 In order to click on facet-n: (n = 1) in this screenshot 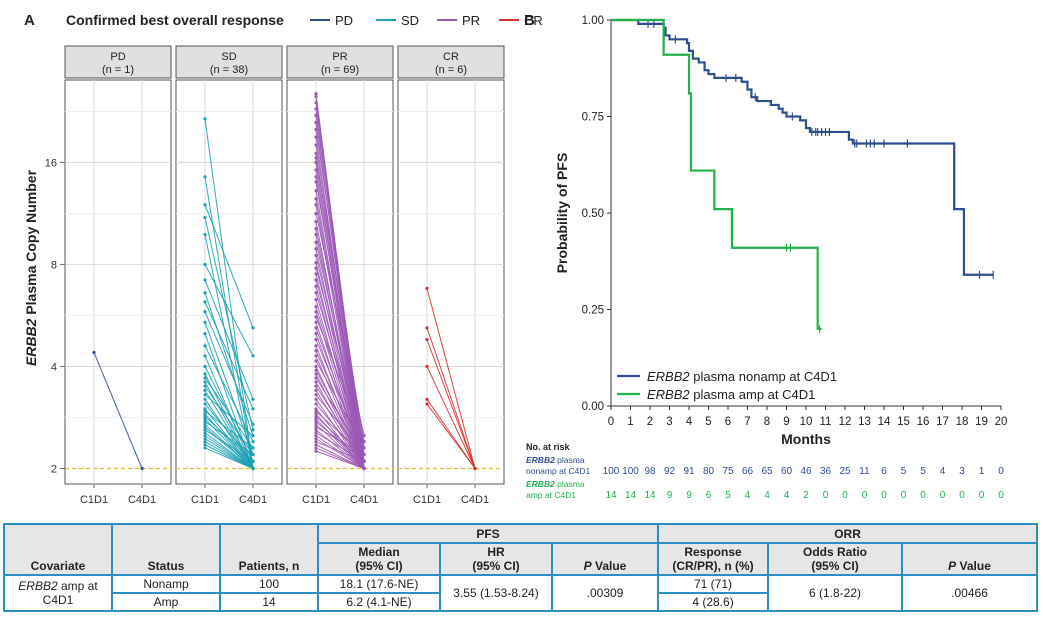, I will do `click(118, 70)`.